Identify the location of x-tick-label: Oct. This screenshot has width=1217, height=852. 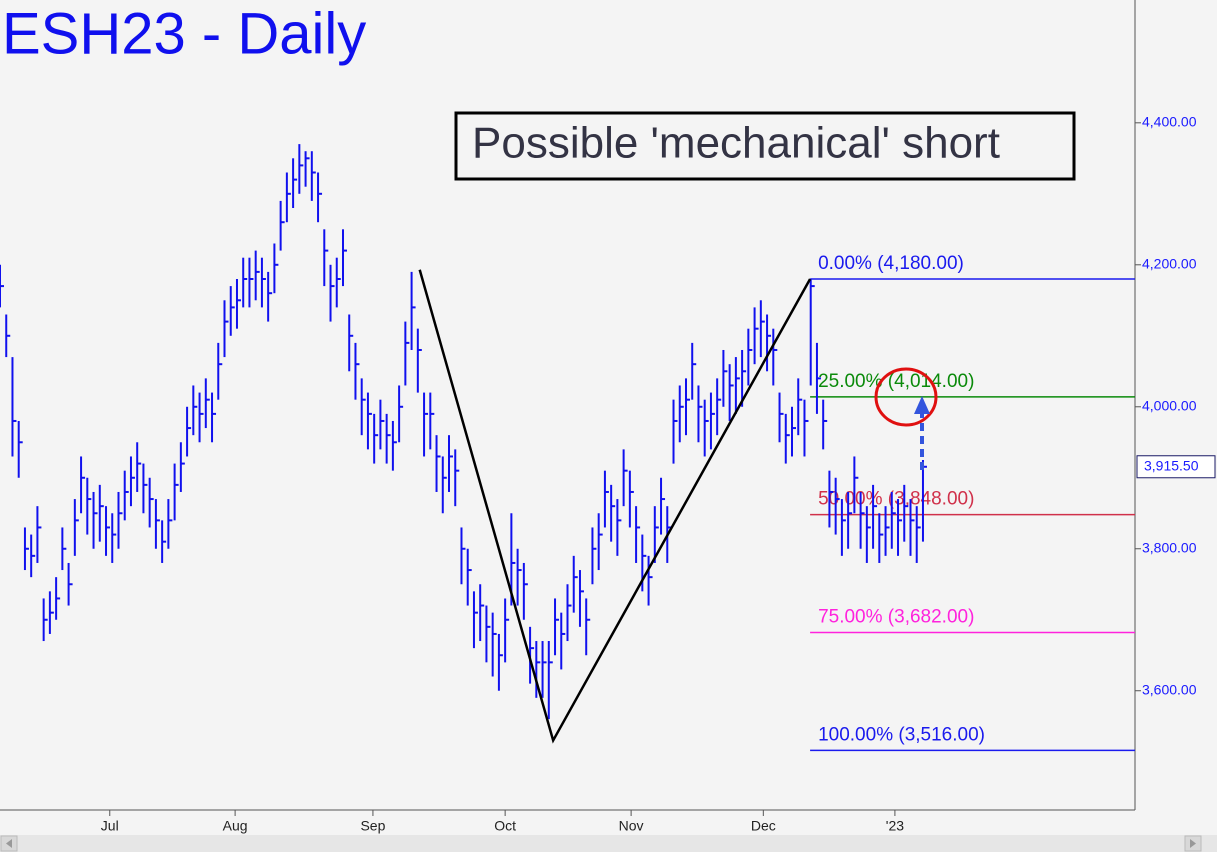
(505, 826).